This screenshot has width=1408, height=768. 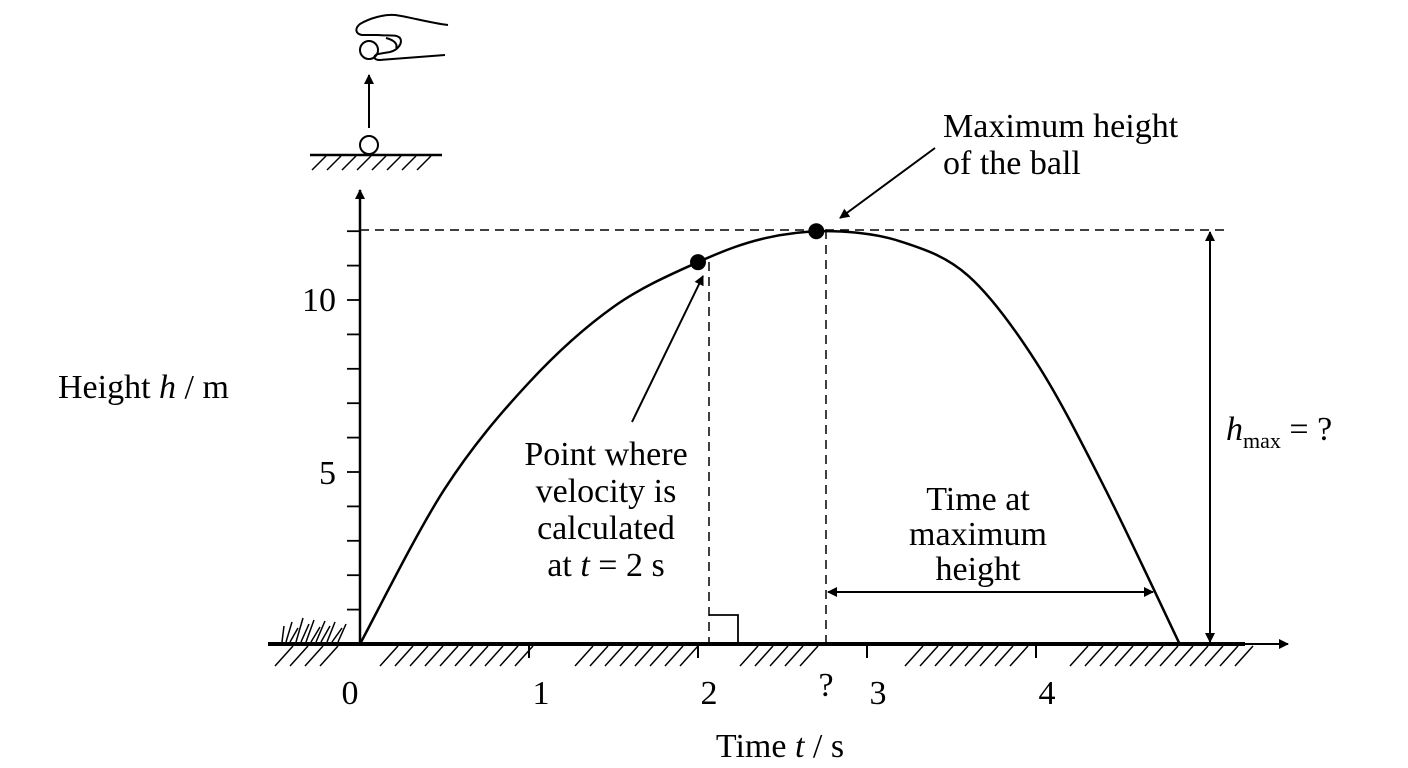 I want to click on x-axis-title-var: t, so click(x=800, y=746).